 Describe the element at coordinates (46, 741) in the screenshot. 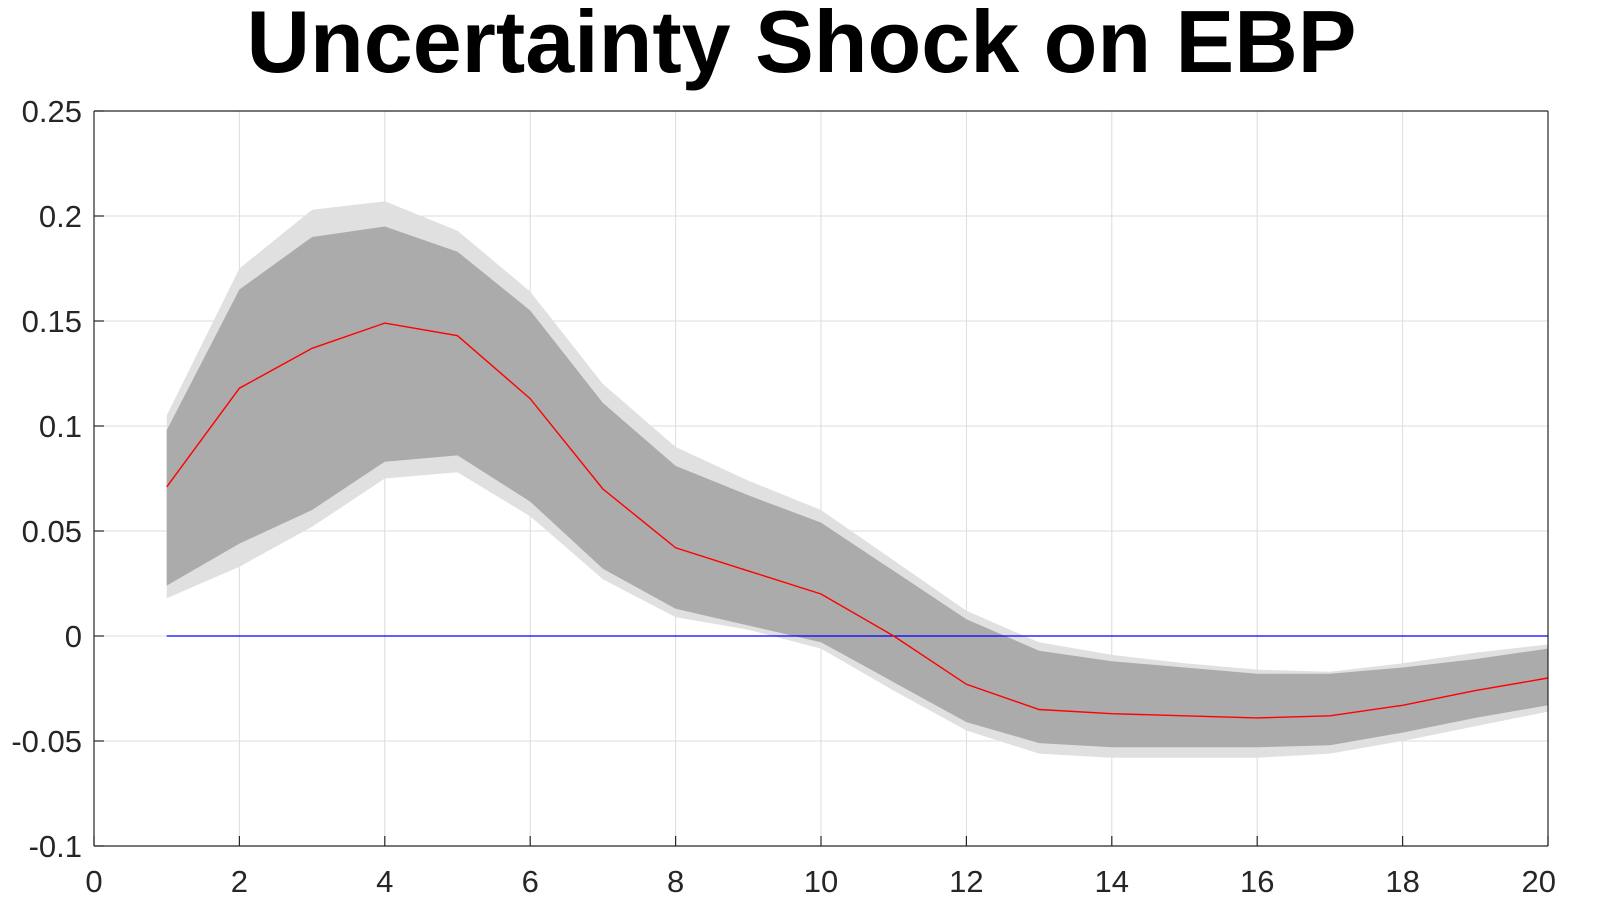

I see `y-tick-label: -0.05` at that location.